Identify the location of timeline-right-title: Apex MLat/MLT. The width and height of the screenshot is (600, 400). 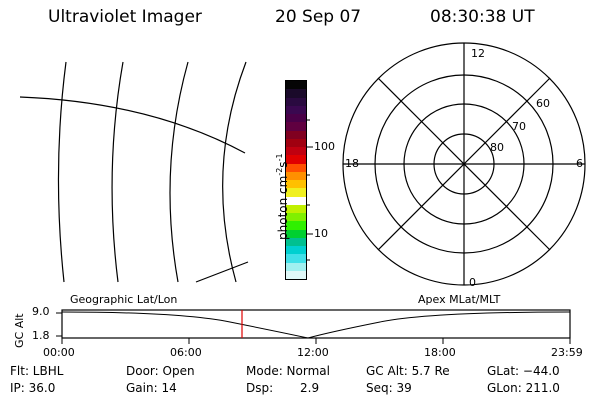
(459, 299).